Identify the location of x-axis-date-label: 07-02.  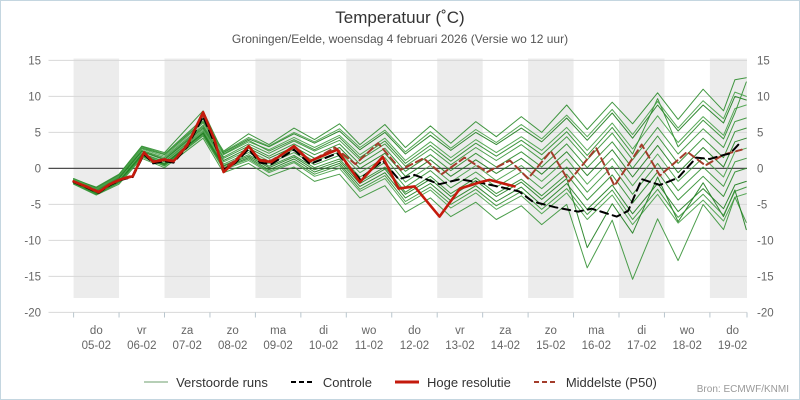
(187, 346).